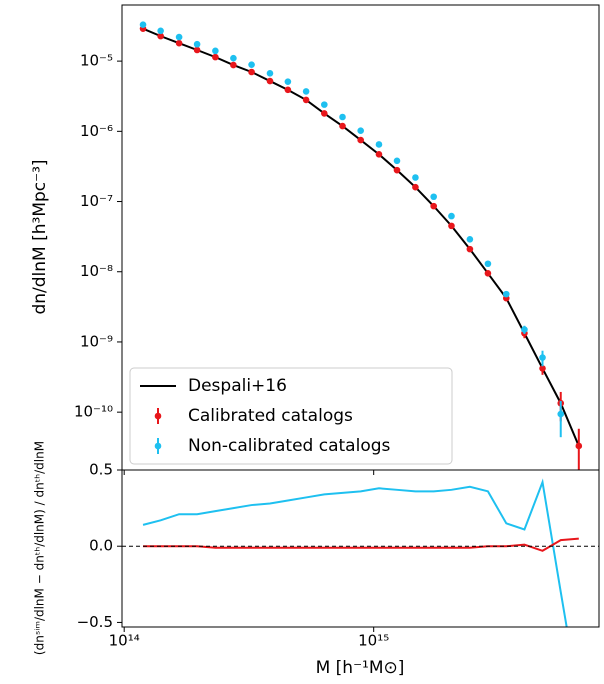  What do you see at coordinates (96, 271) in the screenshot?
I see `y-tick-label: 10⁻⁸` at bounding box center [96, 271].